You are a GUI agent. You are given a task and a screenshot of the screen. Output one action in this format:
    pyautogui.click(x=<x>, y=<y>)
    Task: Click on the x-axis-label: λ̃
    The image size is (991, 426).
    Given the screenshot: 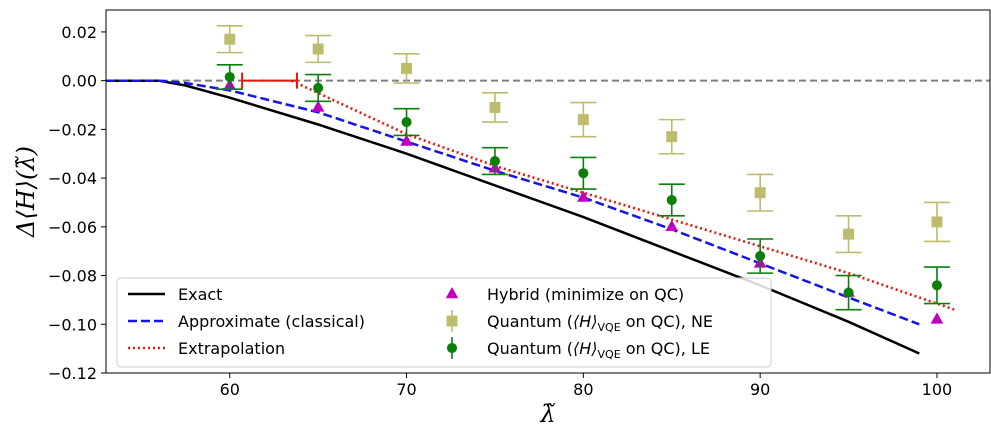 What is the action you would take?
    pyautogui.click(x=547, y=413)
    